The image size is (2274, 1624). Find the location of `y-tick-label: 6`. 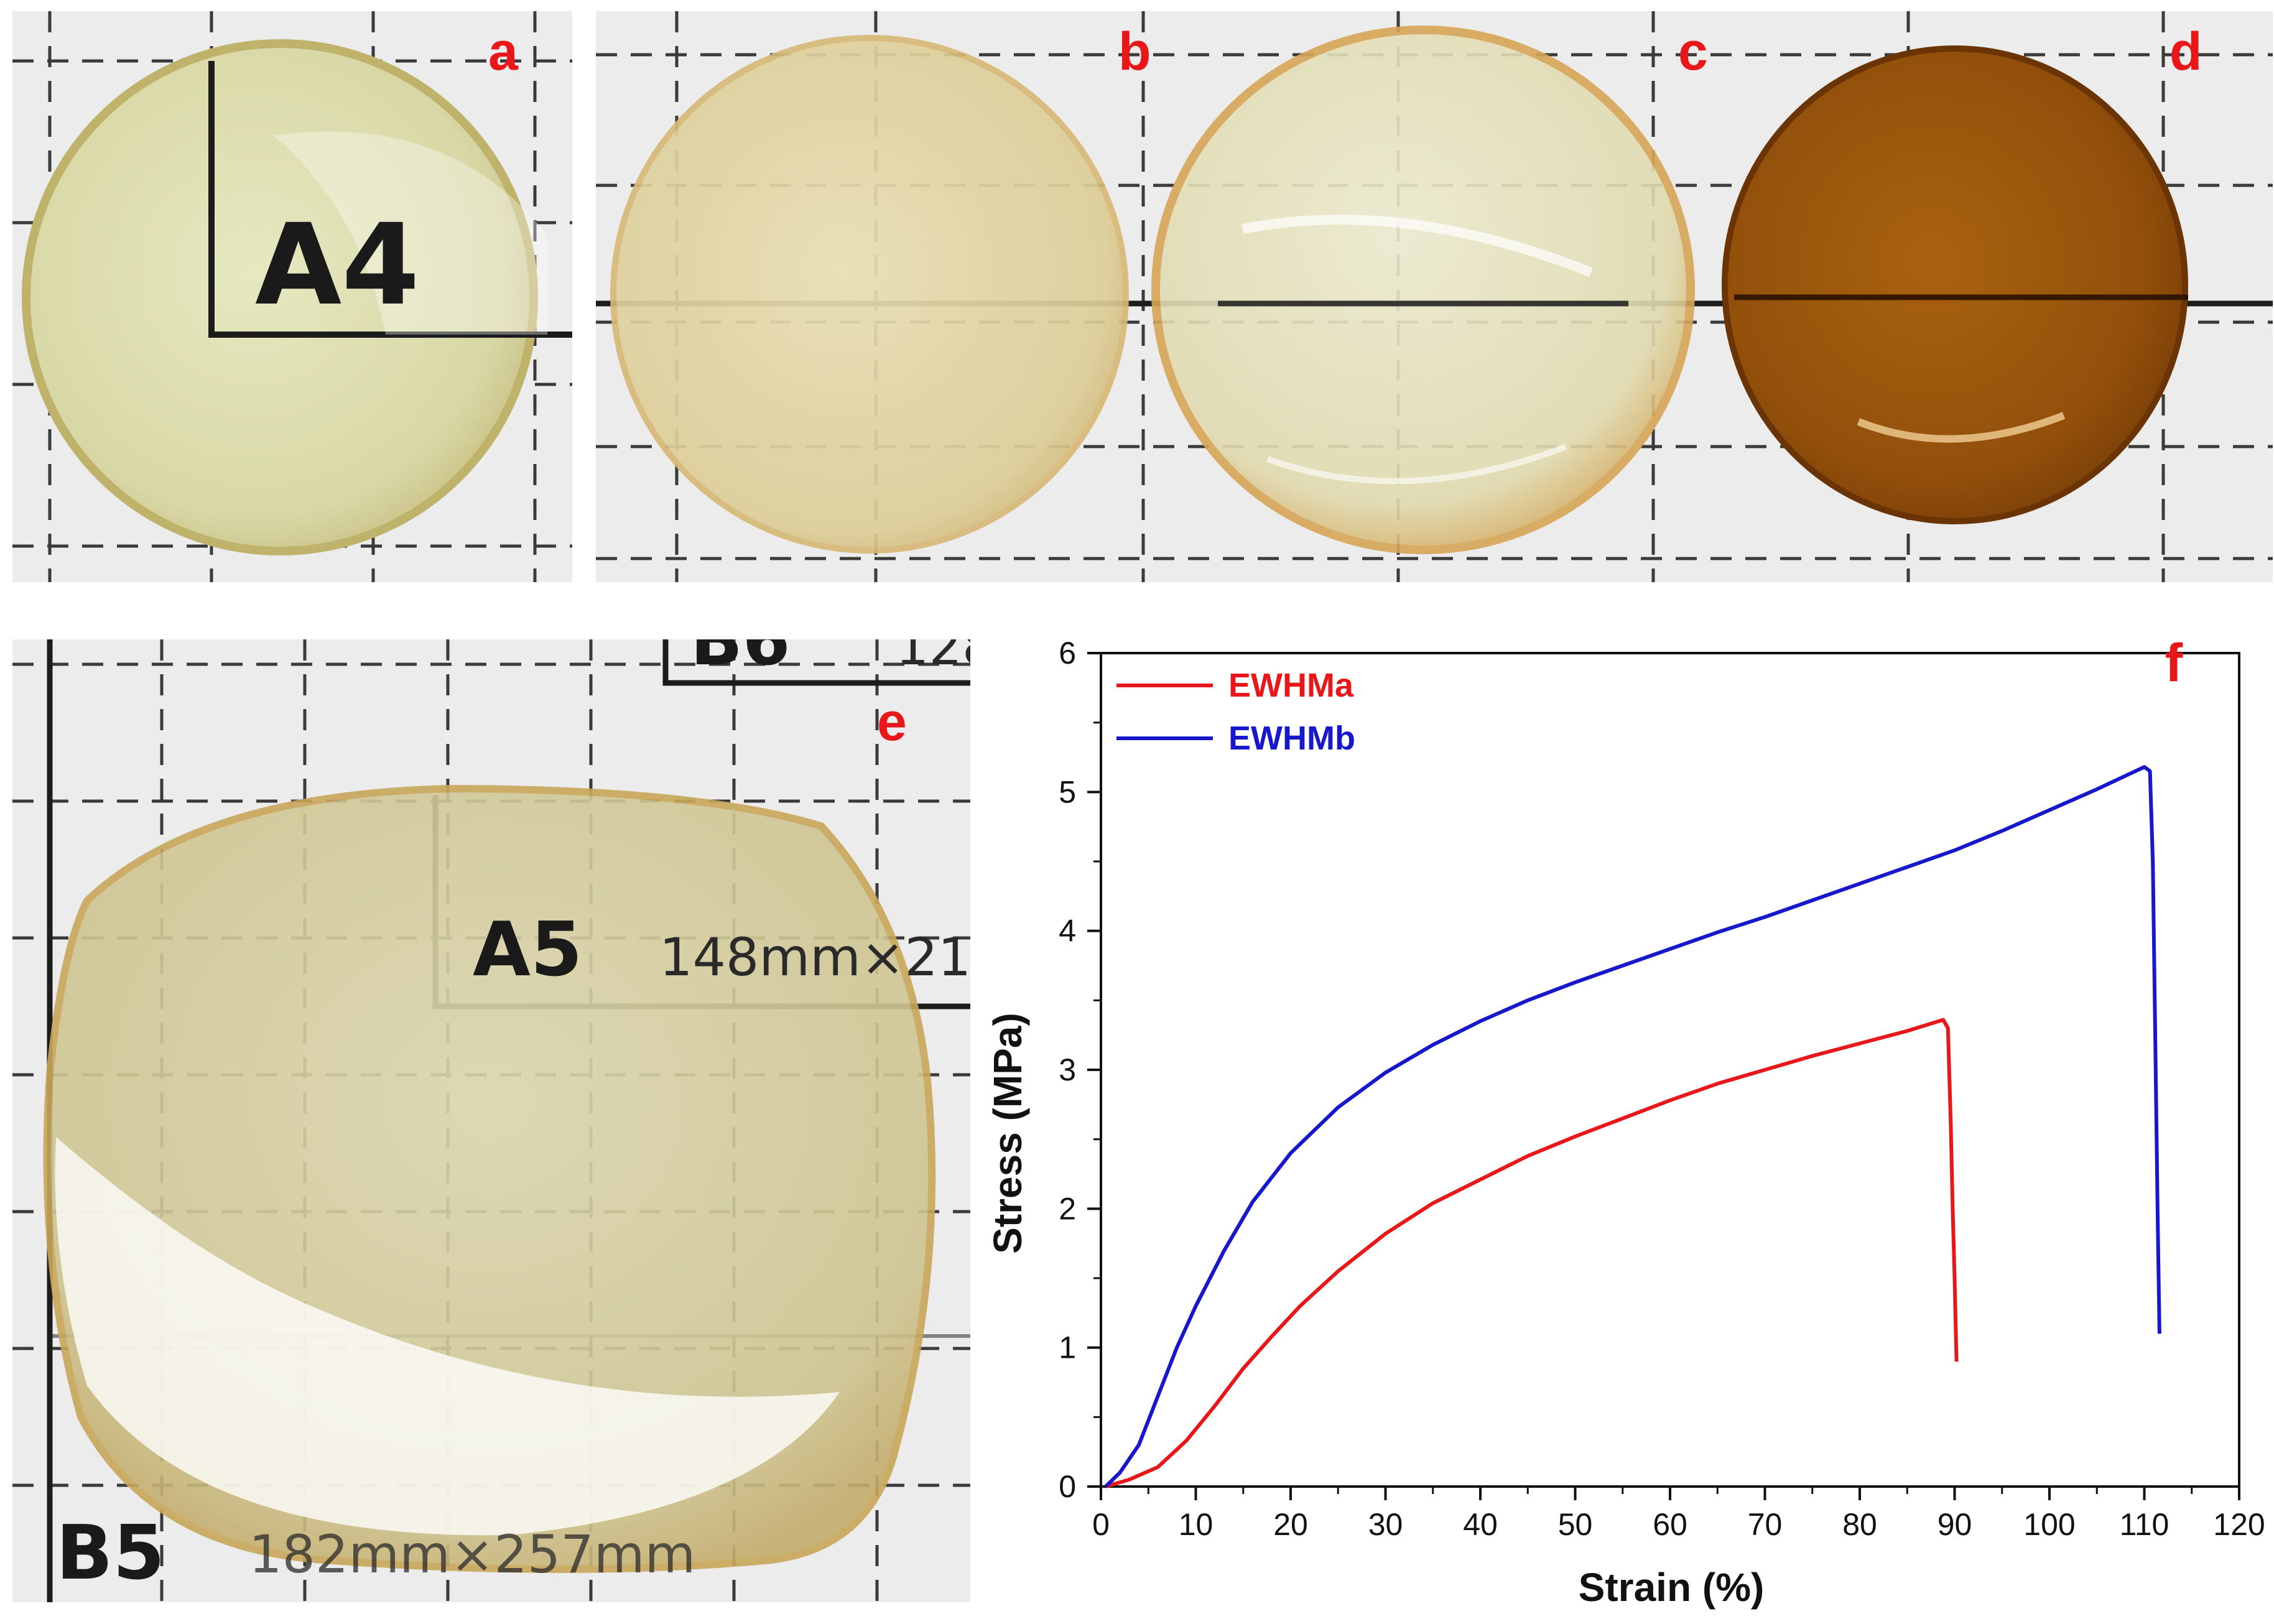

y-tick-label: 6 is located at coordinates (1068, 653).